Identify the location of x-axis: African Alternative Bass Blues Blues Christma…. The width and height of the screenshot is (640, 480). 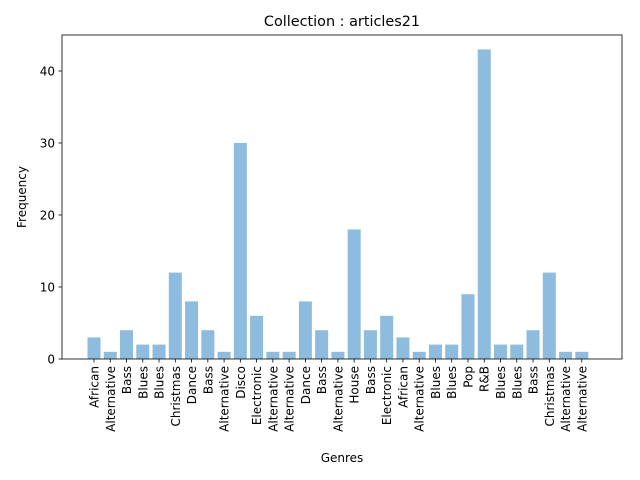
(338, 395).